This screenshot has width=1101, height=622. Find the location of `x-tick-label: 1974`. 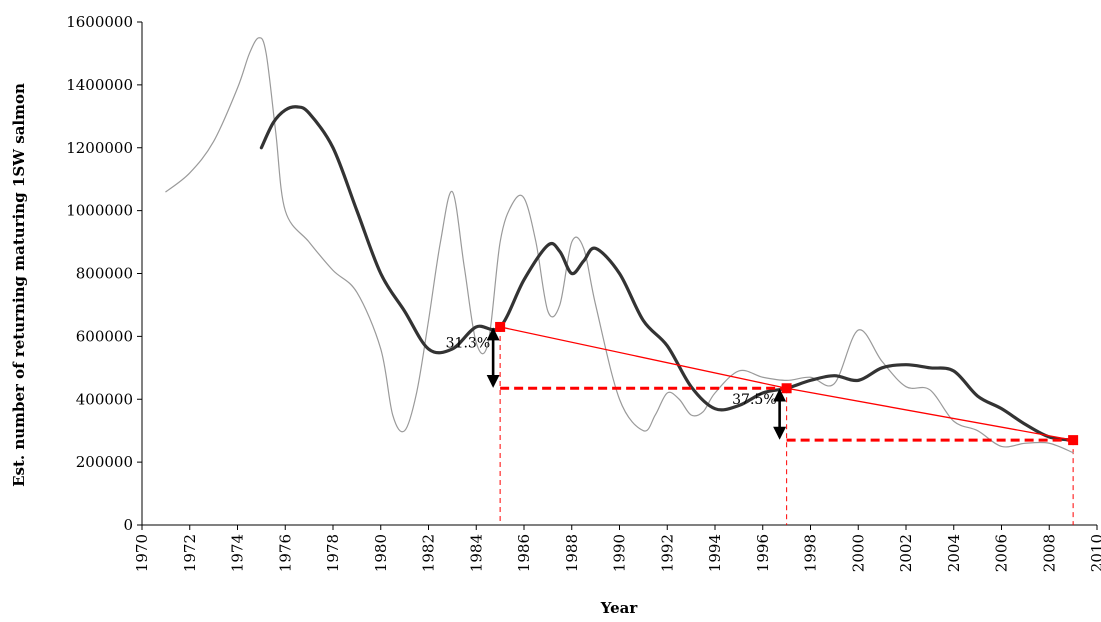

x-tick-label: 1974 is located at coordinates (238, 553).